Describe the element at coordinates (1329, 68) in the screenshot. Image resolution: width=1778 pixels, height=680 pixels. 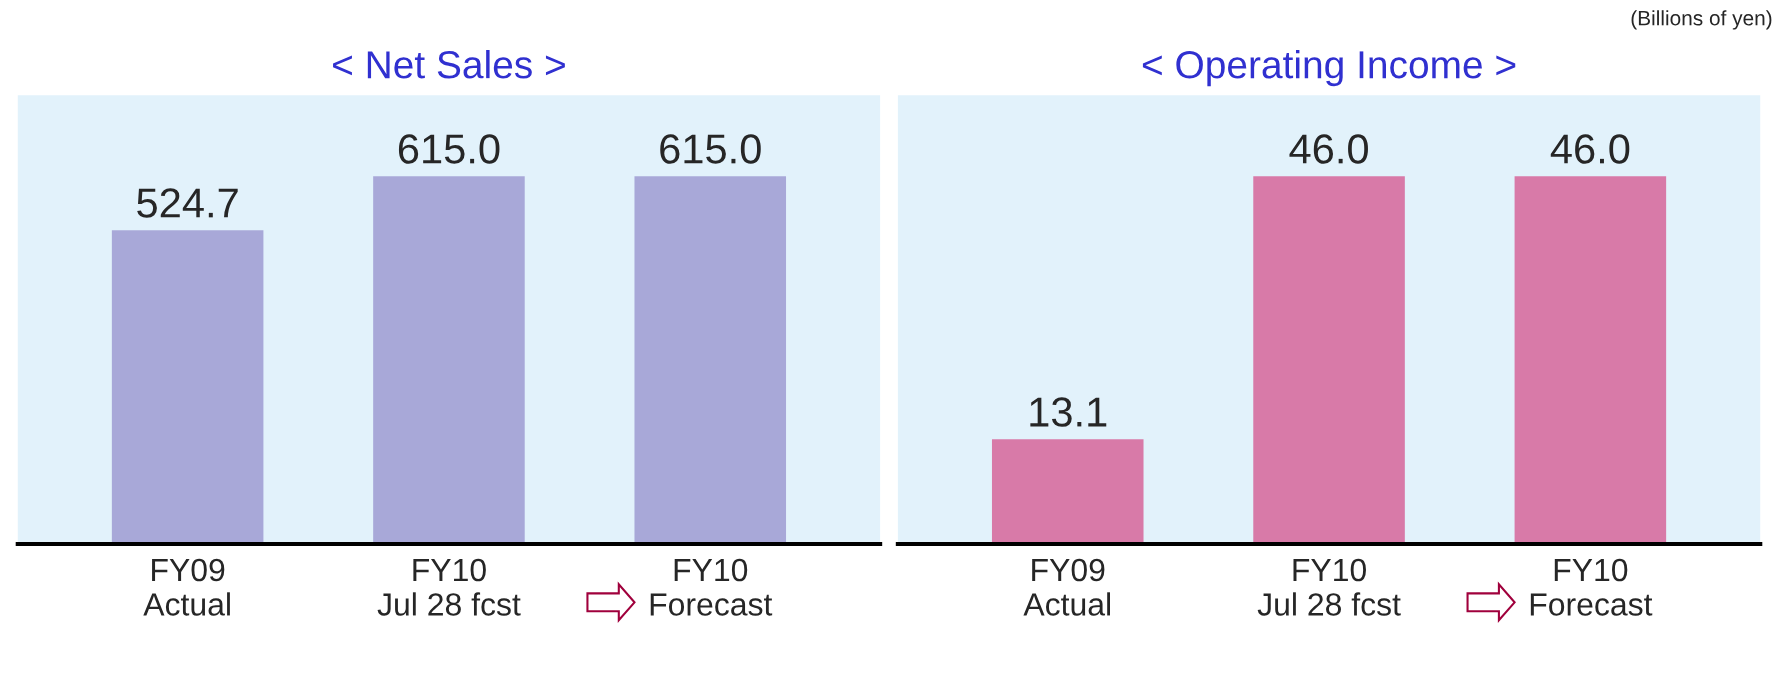
I see `chart-title: < Operating Income >` at that location.